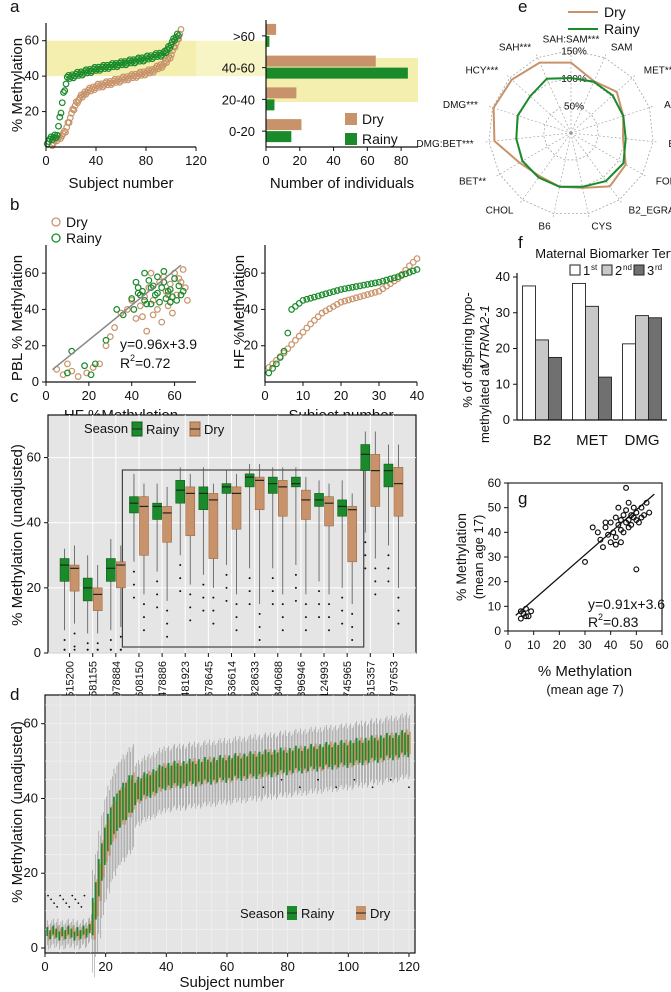 The image size is (671, 992). I want to click on x-tick-label: 10, so click(534, 645).